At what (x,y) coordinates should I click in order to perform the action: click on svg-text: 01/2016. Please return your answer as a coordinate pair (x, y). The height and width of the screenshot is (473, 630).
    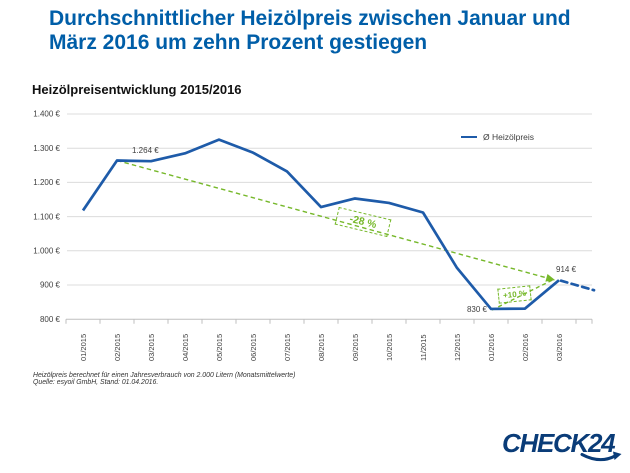
    Looking at the image, I should click on (491, 347).